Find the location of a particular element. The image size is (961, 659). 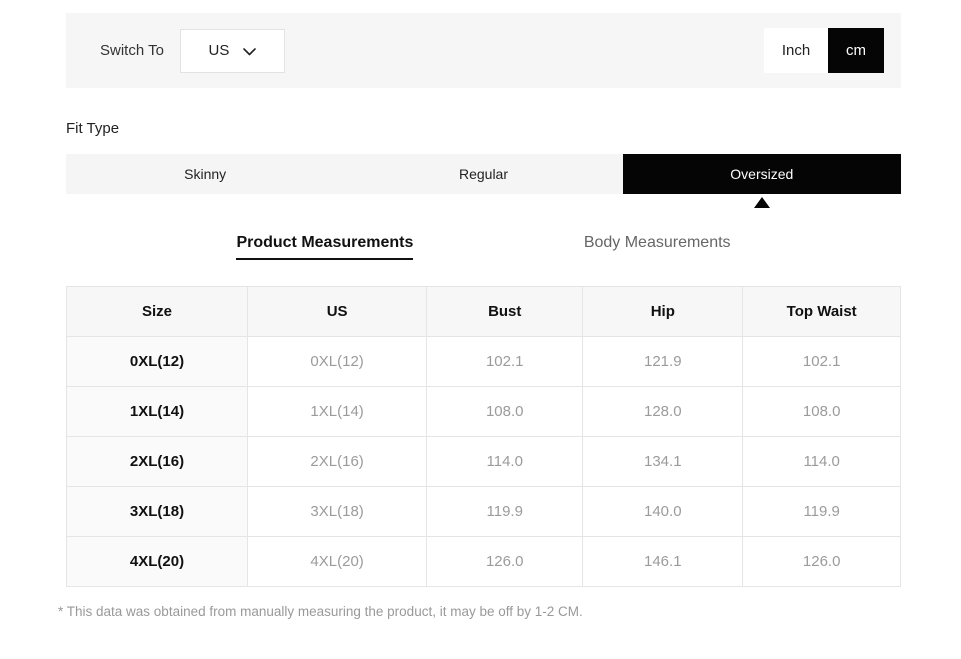

hip-cell: 128.0 is located at coordinates (663, 411).